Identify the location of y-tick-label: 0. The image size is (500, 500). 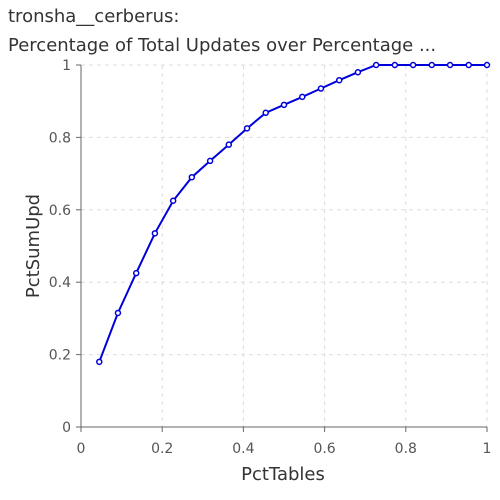
(66, 428).